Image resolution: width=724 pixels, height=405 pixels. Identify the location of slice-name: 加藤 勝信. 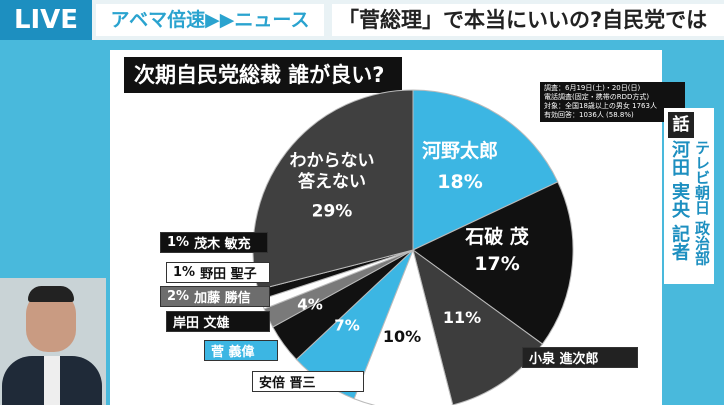
(222, 298).